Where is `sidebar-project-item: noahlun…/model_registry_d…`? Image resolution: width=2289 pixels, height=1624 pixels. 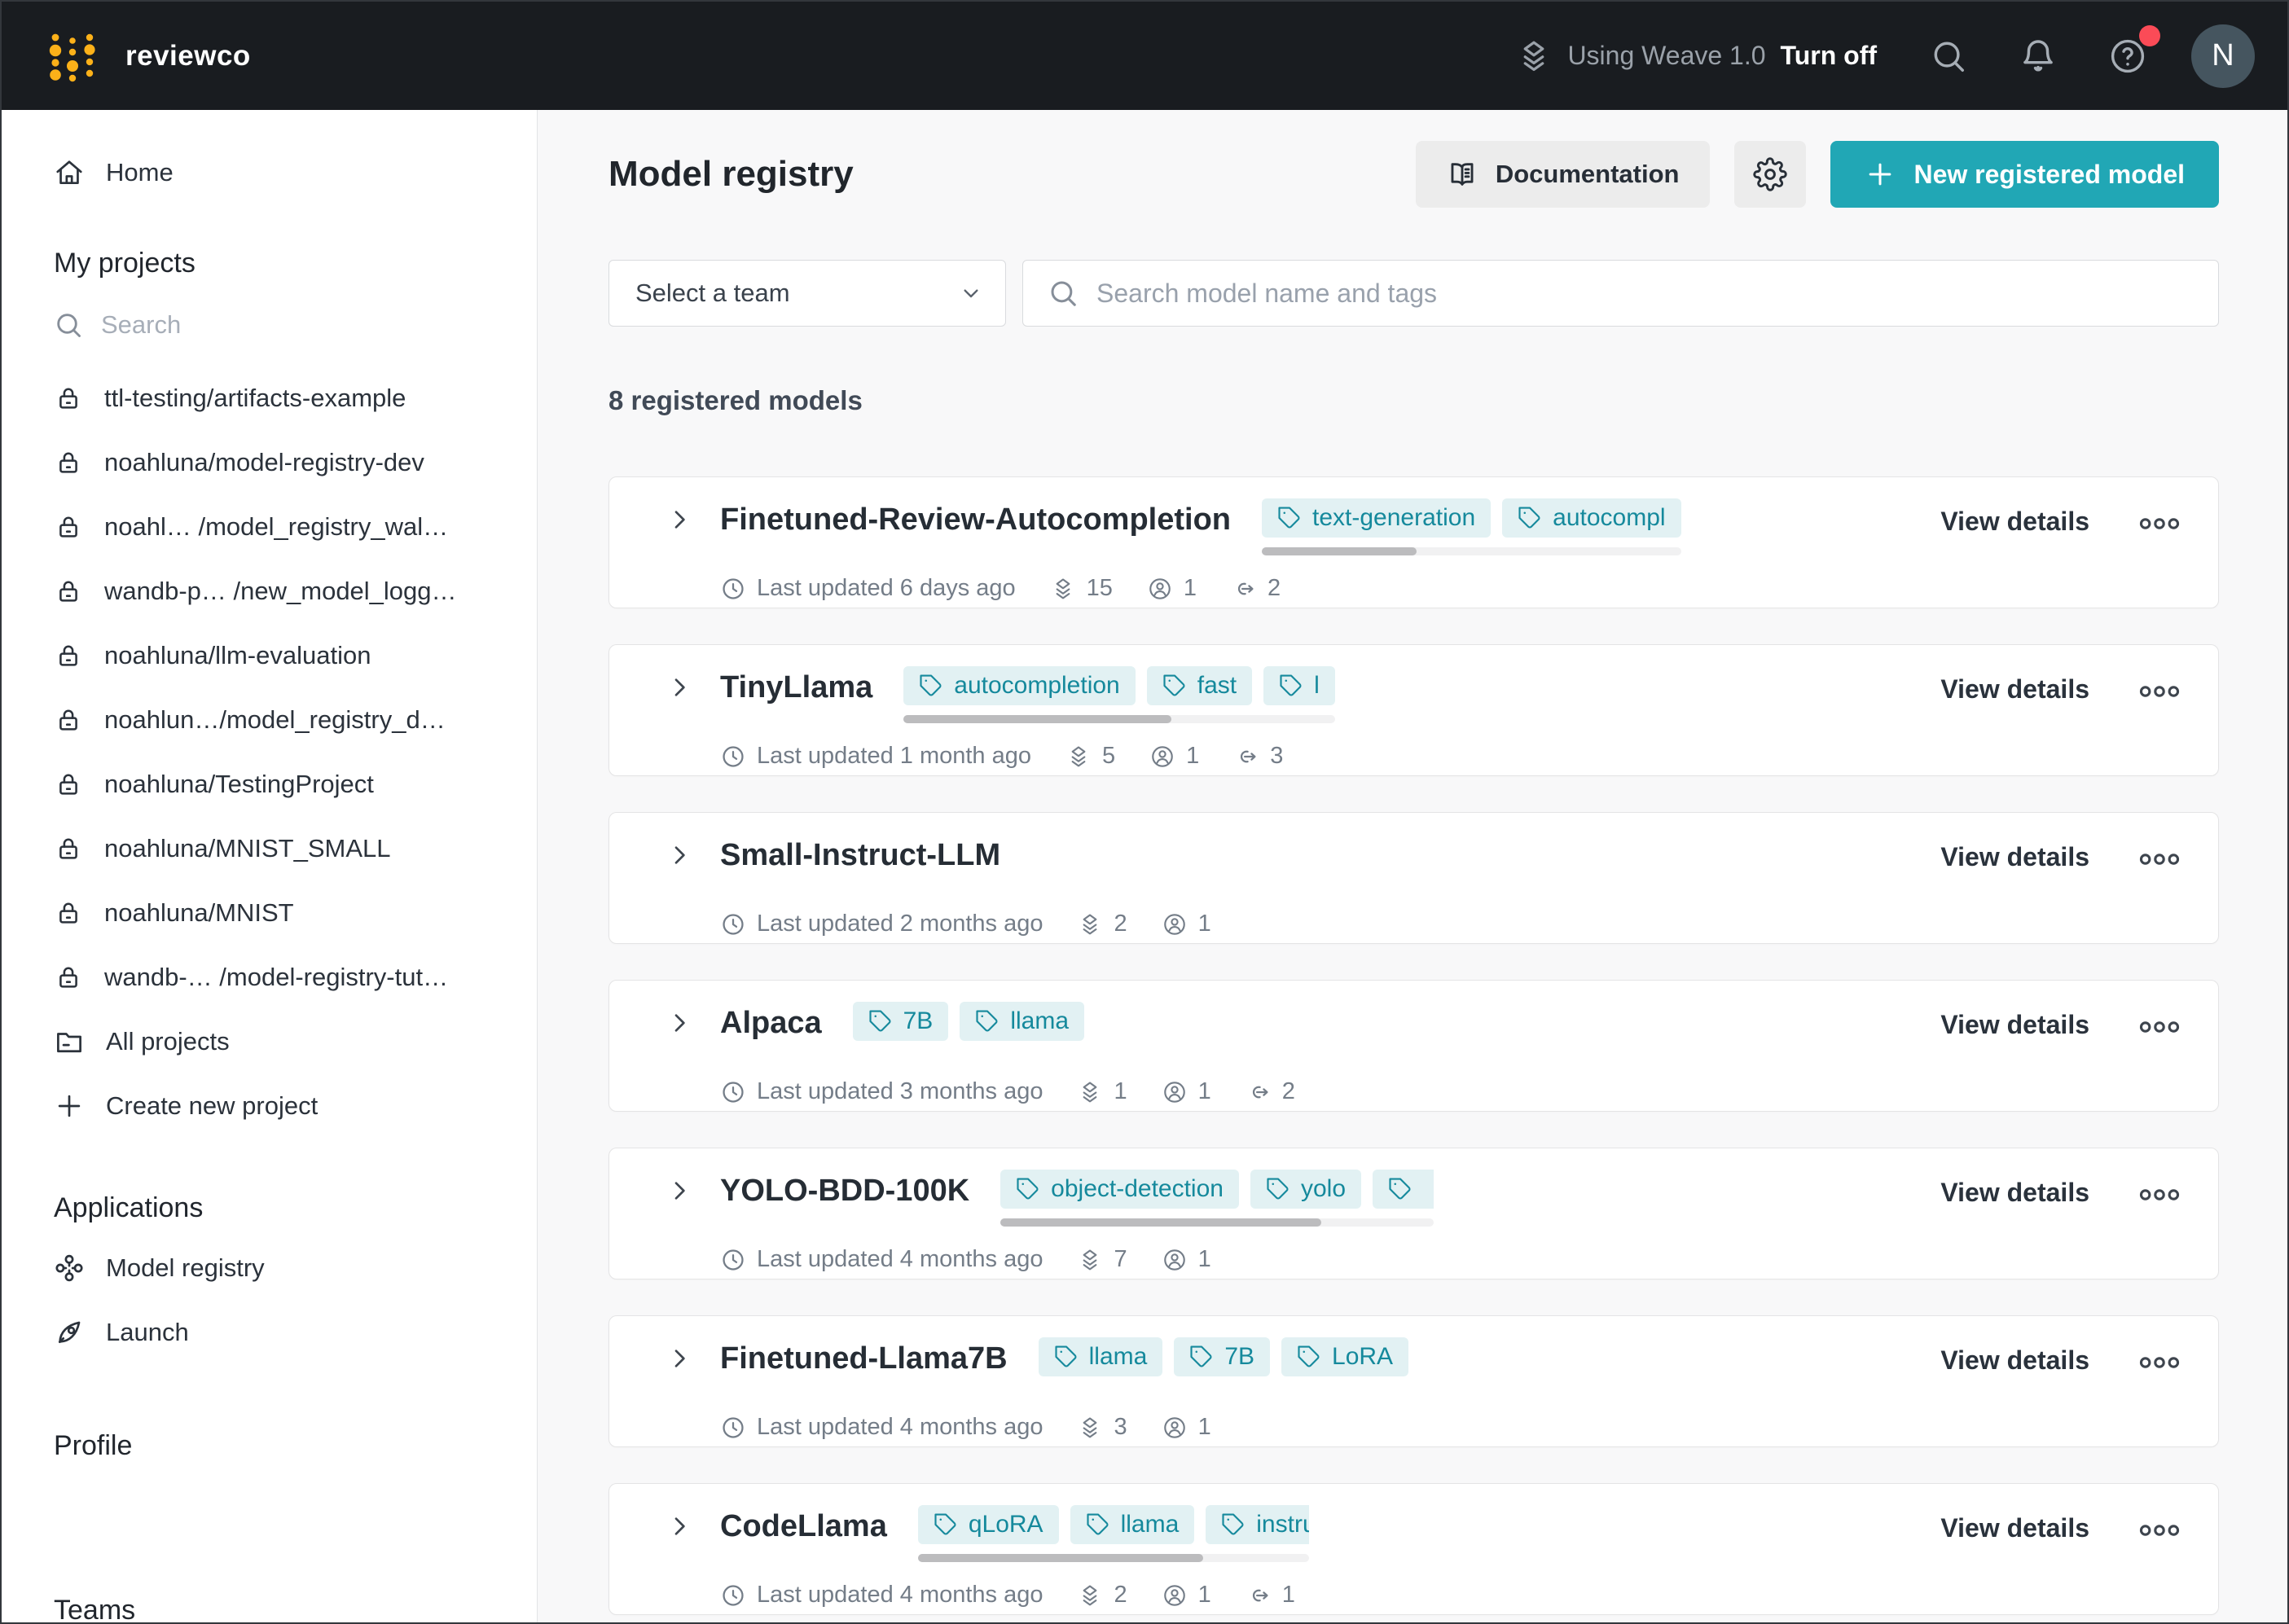 sidebar-project-item: noahlun…/model_registry_d… is located at coordinates (283, 719).